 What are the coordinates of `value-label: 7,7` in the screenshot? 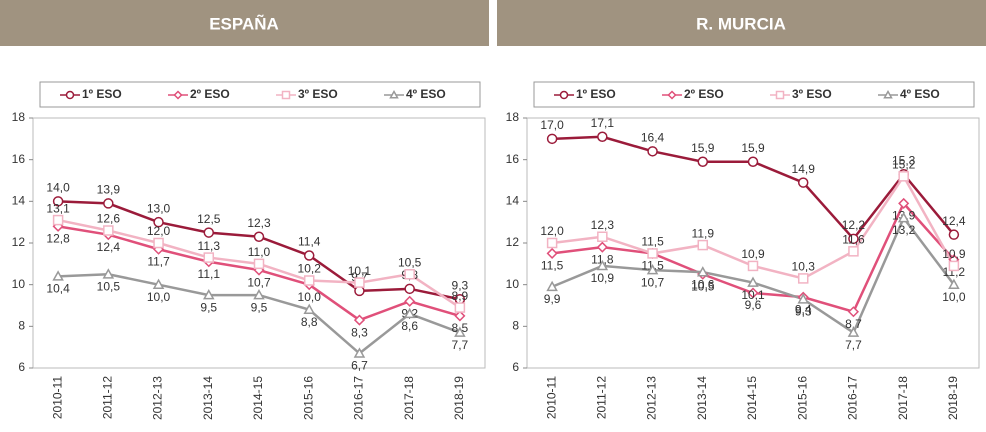 It's located at (460, 345).